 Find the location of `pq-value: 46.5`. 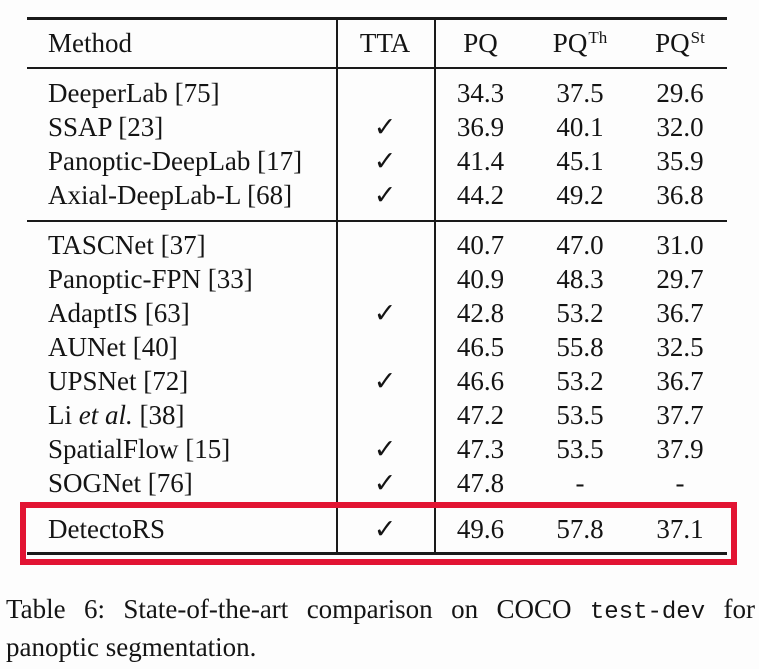

pq-value: 46.5 is located at coordinates (480, 346).